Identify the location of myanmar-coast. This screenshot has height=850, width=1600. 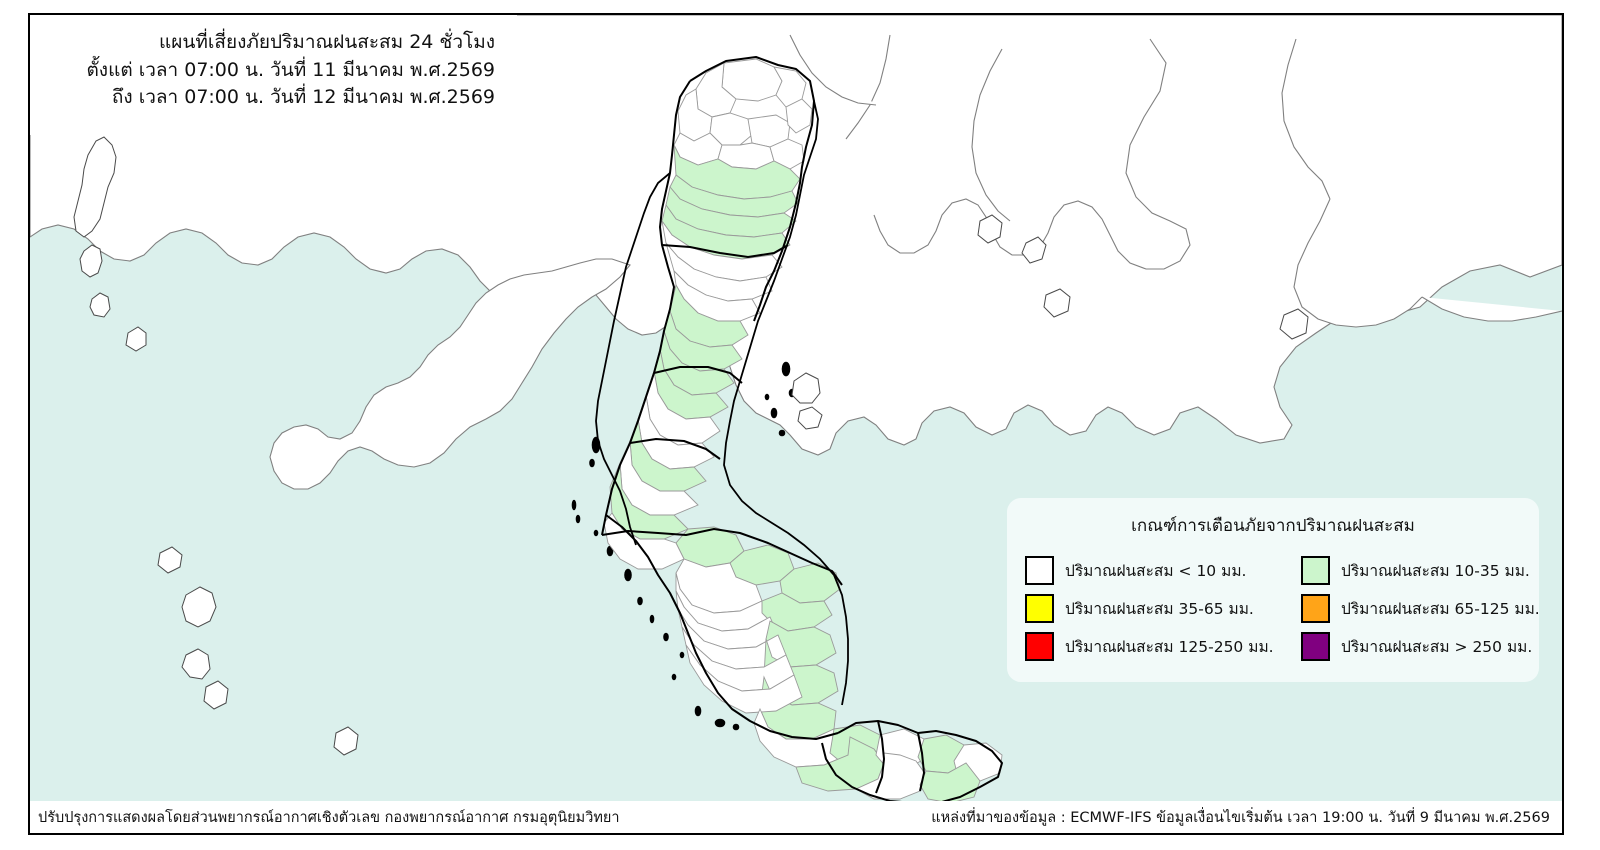
(450, 374).